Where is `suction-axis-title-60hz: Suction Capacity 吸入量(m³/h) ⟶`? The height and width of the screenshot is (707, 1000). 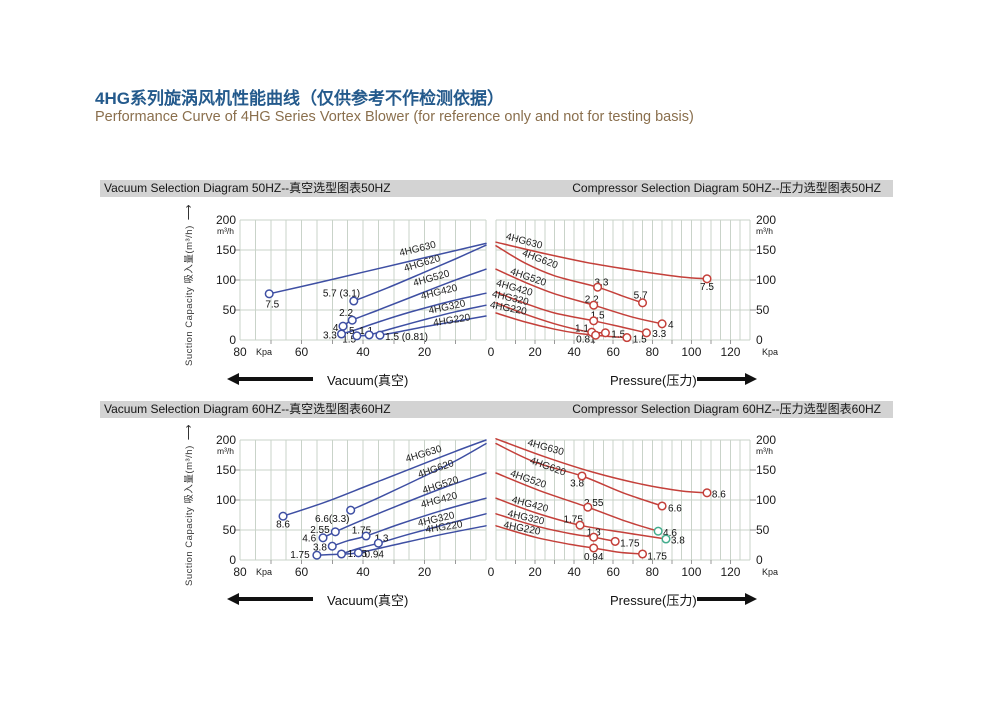
suction-axis-title-60hz: Suction Capacity 吸入量(m³/h) ⟶ is located at coordinates (188, 505).